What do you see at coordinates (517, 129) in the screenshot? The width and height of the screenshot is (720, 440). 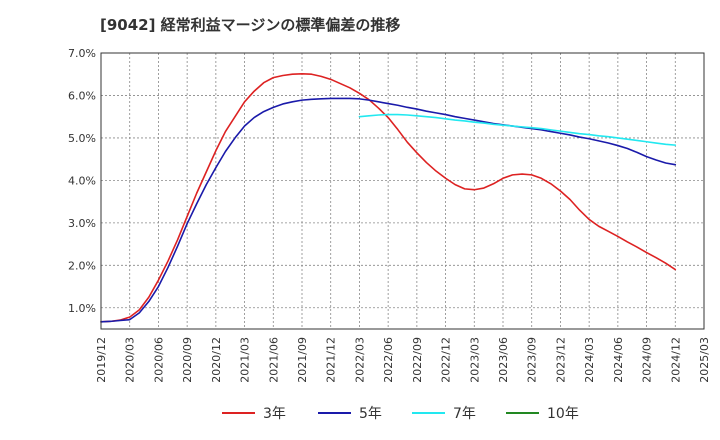 I see `series-line` at bounding box center [517, 129].